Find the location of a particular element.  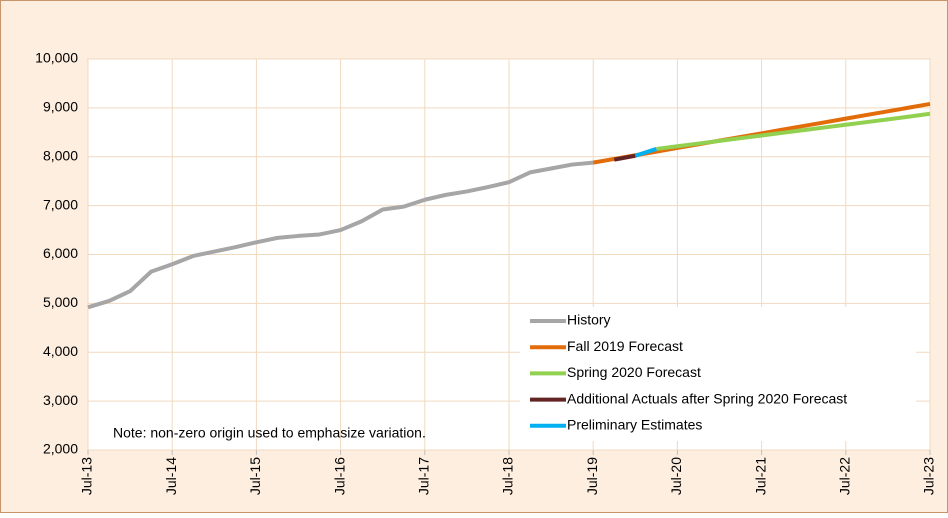

legend-box is located at coordinates (718, 374).